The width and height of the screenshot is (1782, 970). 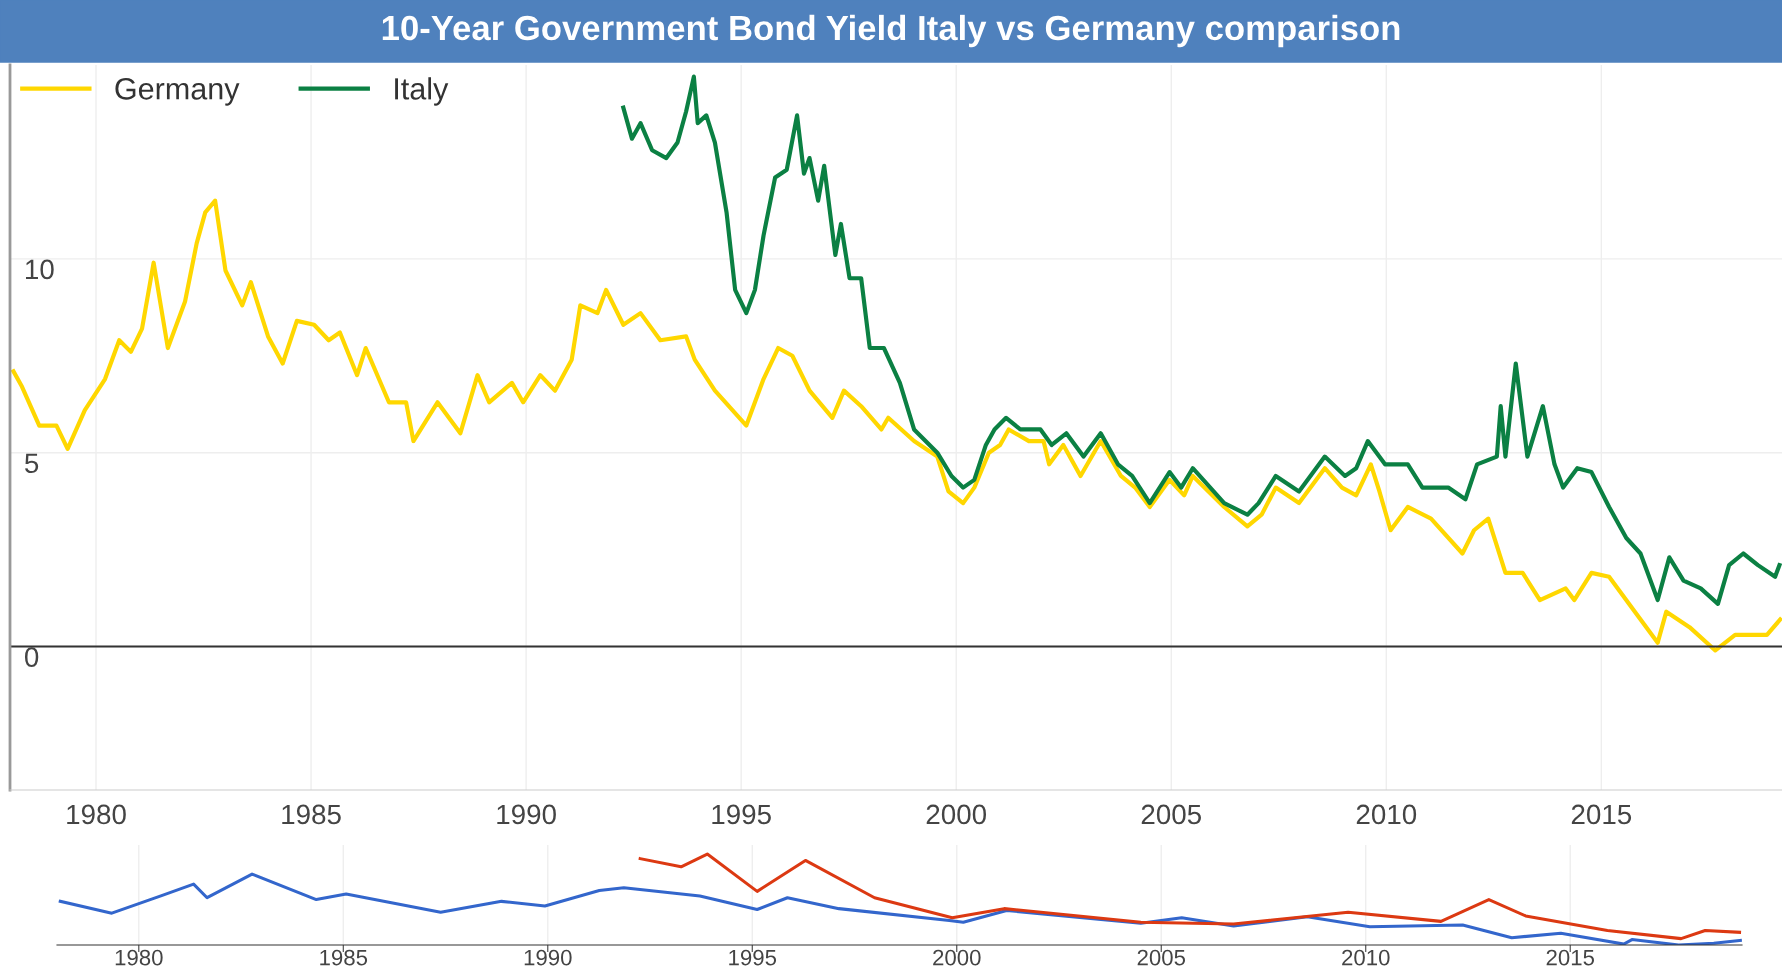 I want to click on chart-title: 10-Year Government Bond Yield Italy vs Germany comparison, so click(x=891, y=31).